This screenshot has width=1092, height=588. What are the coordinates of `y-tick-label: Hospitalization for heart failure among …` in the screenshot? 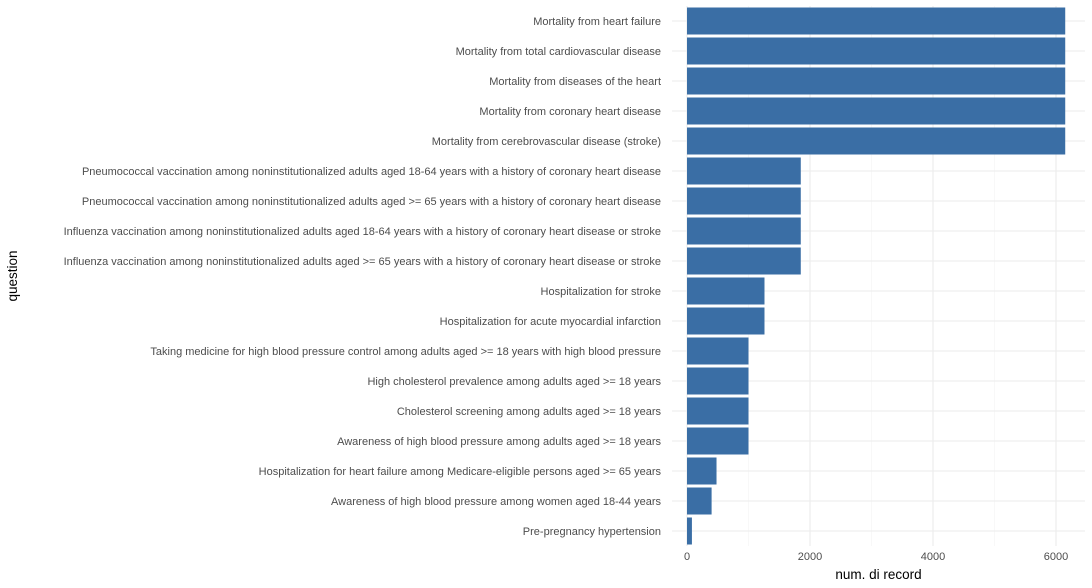 It's located at (460, 472).